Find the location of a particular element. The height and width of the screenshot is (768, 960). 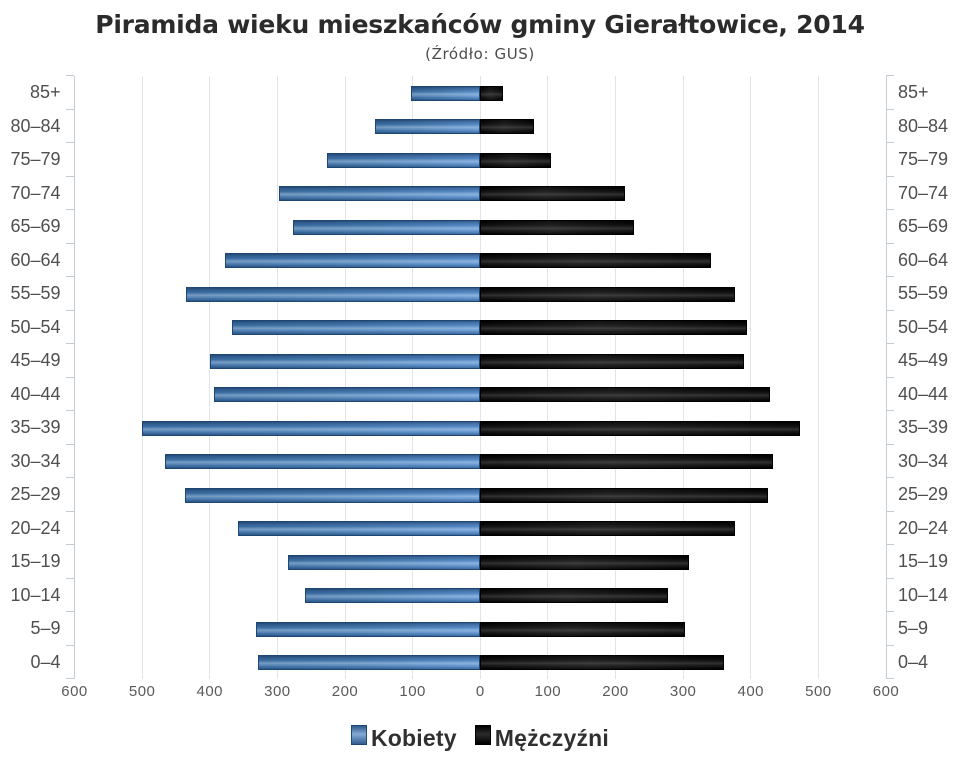

age-label-left: 30–34 is located at coordinates (35, 460).